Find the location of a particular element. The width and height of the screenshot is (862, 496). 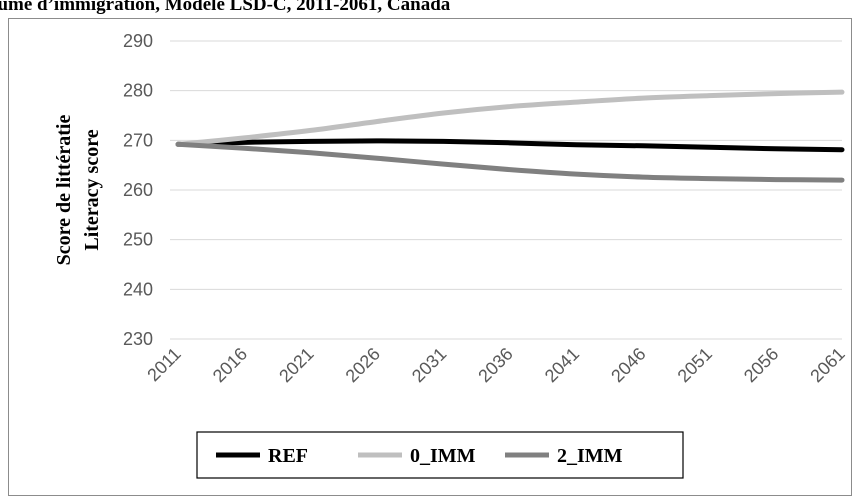

x-tick-label: 2036 is located at coordinates (495, 365).